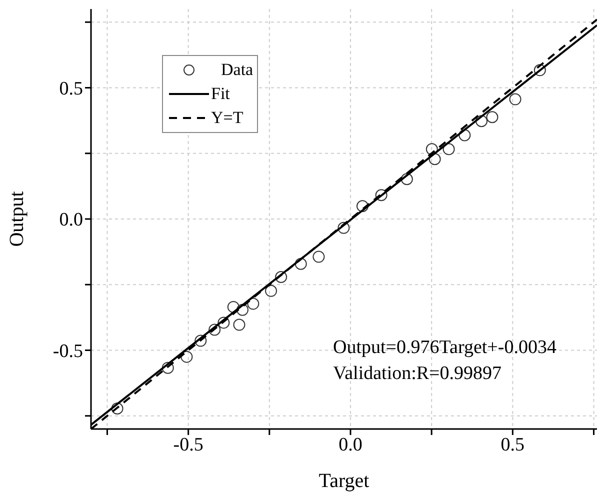 The image size is (603, 499). I want to click on annotation: Output=0.976Target+-0.0034, so click(444, 348).